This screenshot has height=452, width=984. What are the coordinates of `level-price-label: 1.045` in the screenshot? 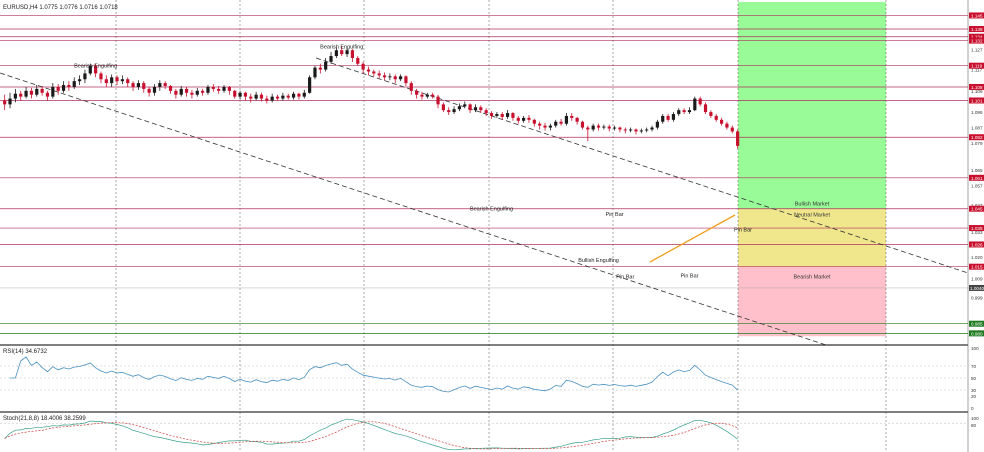 It's located at (977, 209).